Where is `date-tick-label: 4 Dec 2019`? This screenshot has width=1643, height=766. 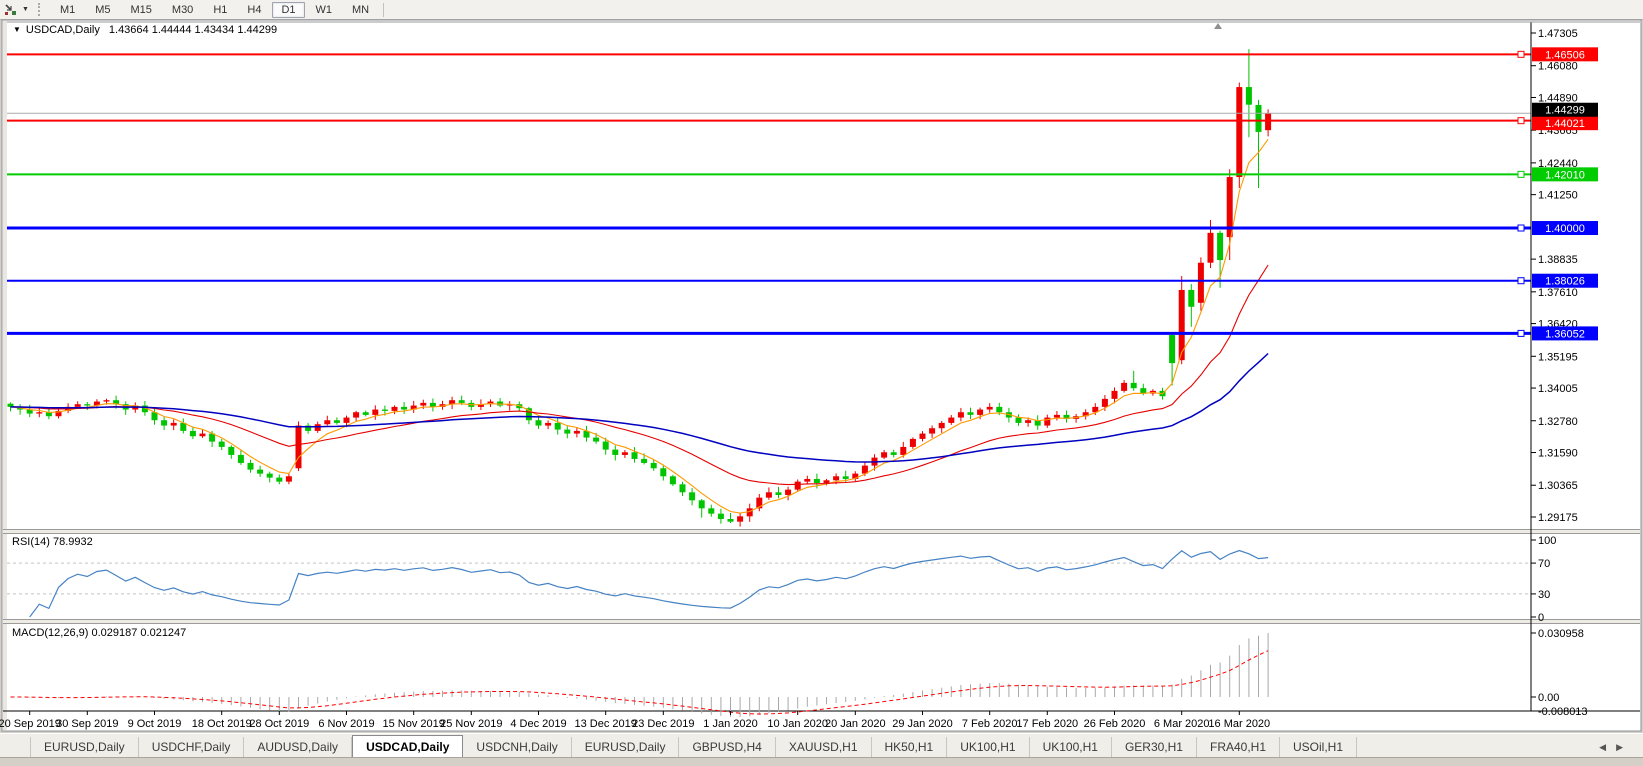 date-tick-label: 4 Dec 2019 is located at coordinates (538, 724).